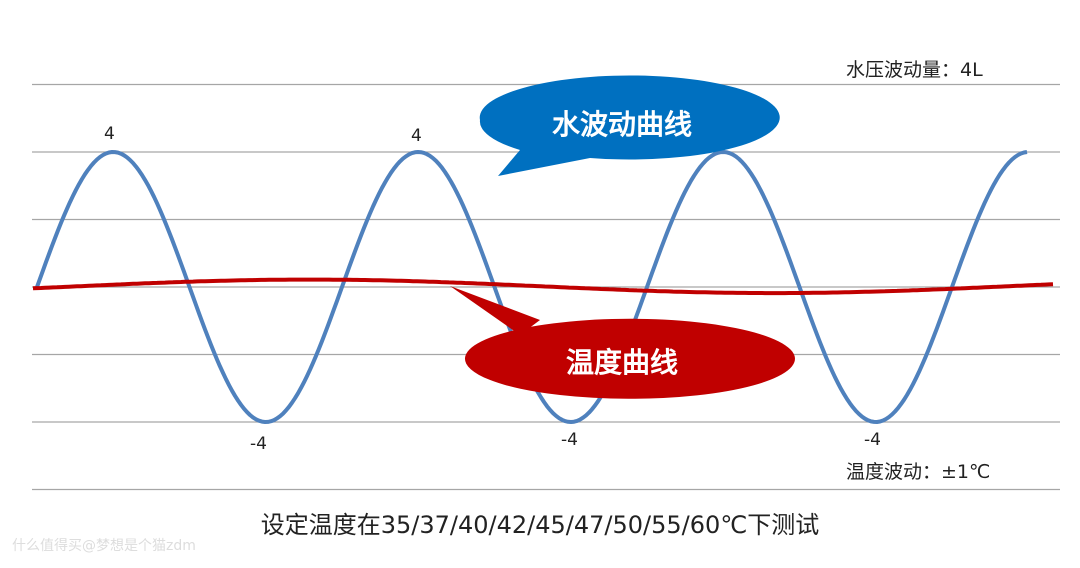 This screenshot has height=568, width=1080. I want to click on water-pressure-note: 水压波动量：4L, so click(914, 70).